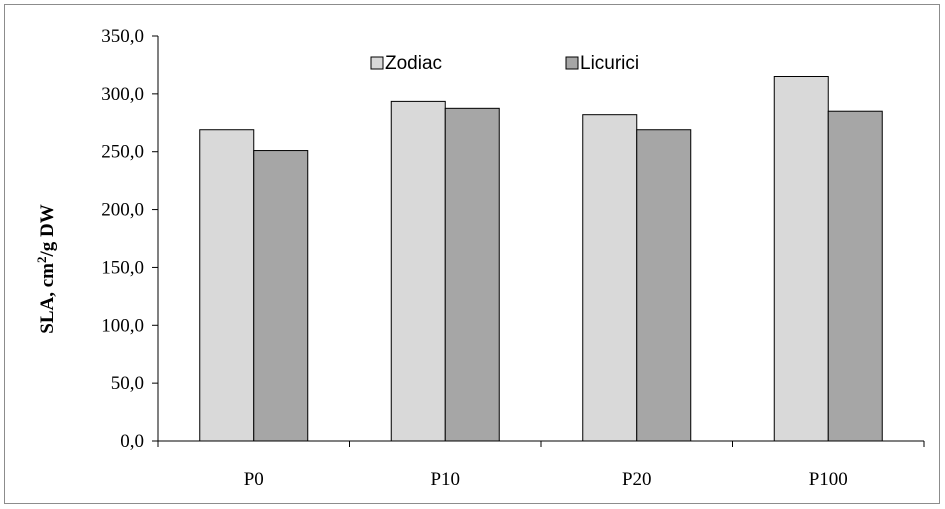  Describe the element at coordinates (132, 441) in the screenshot. I see `y-tick-label: 0,0` at that location.